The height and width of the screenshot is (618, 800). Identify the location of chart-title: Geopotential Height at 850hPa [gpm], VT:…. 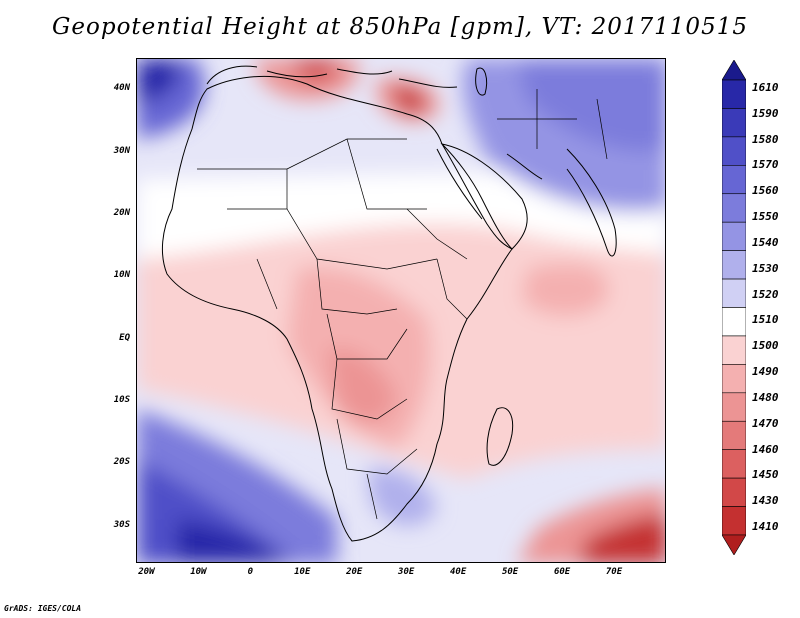
(400, 27).